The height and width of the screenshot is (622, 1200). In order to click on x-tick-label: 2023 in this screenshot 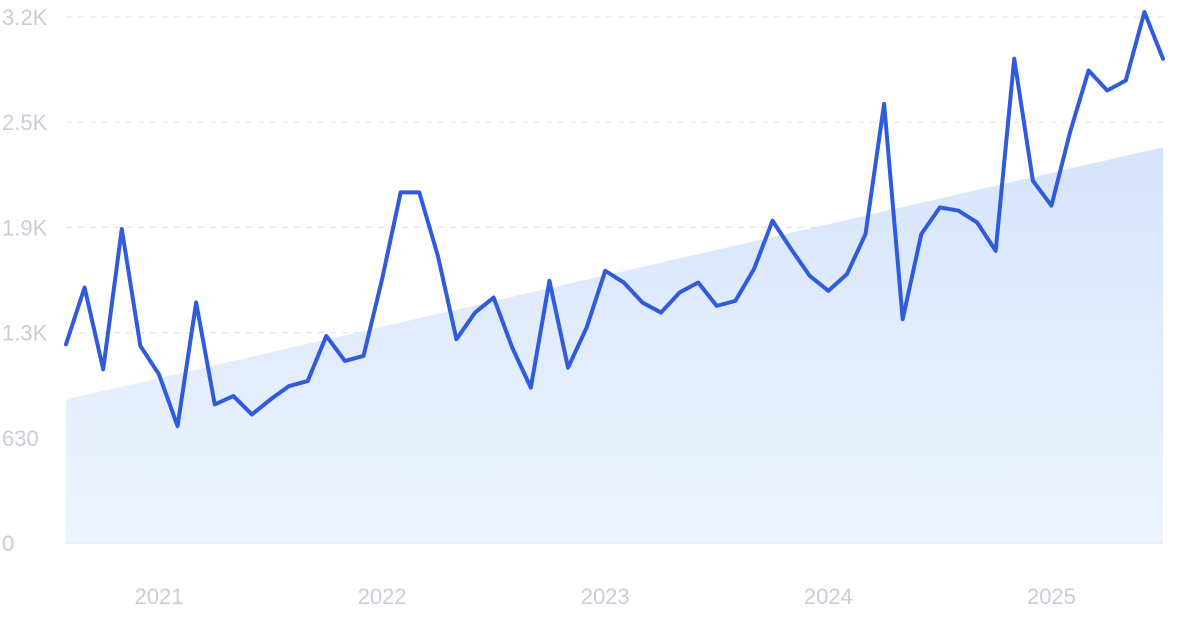, I will do `click(605, 596)`.